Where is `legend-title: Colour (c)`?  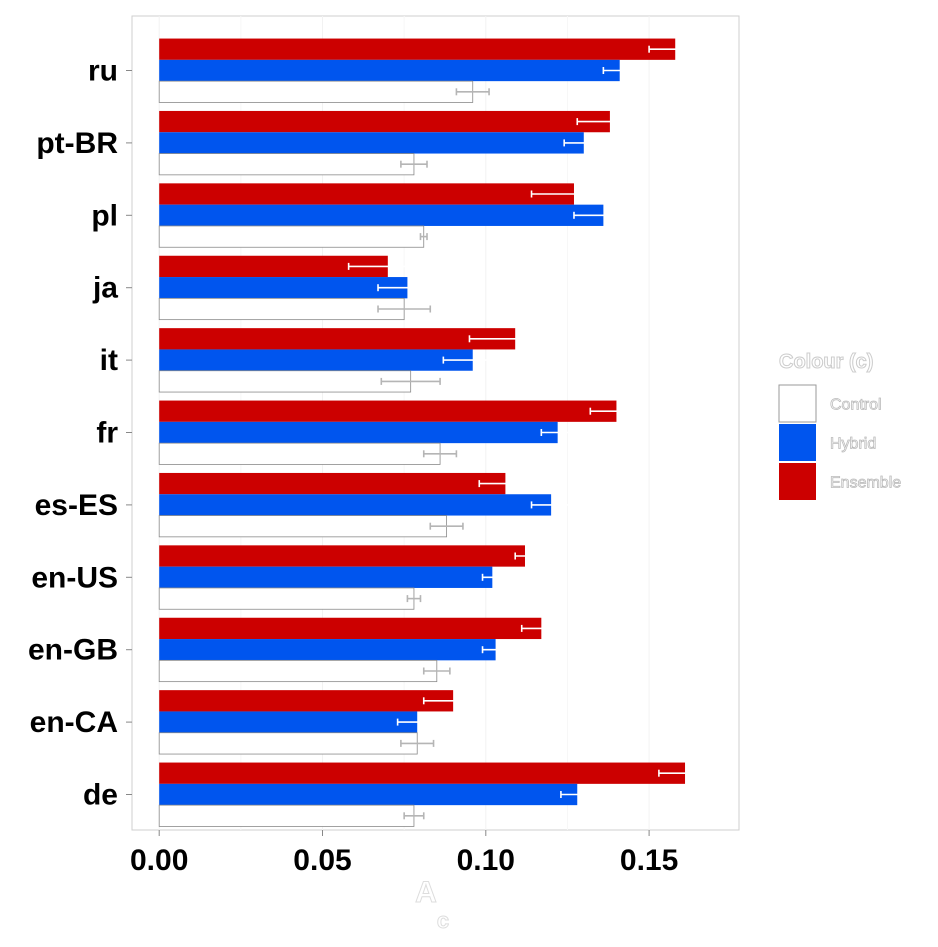 legend-title: Colour (c) is located at coordinates (826, 362).